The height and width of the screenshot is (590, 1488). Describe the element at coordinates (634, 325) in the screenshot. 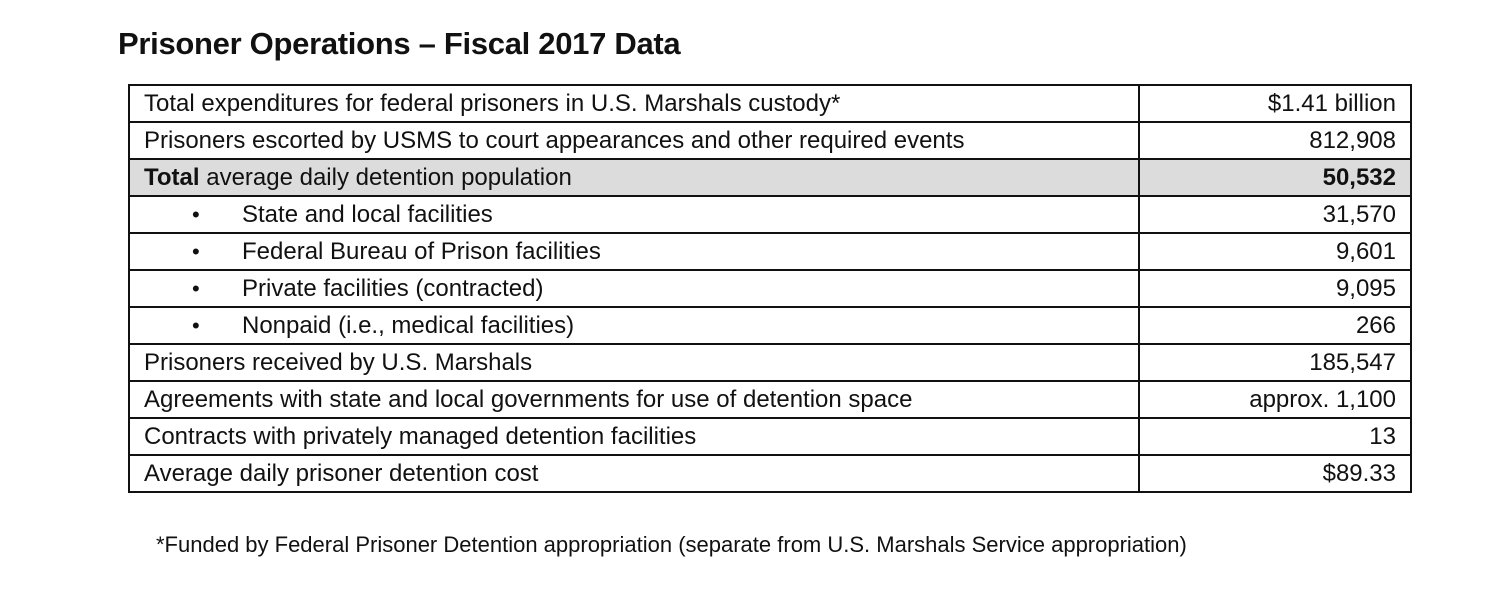

I see `row-label: • Nonpaid (i.e., medical facilities)` at that location.